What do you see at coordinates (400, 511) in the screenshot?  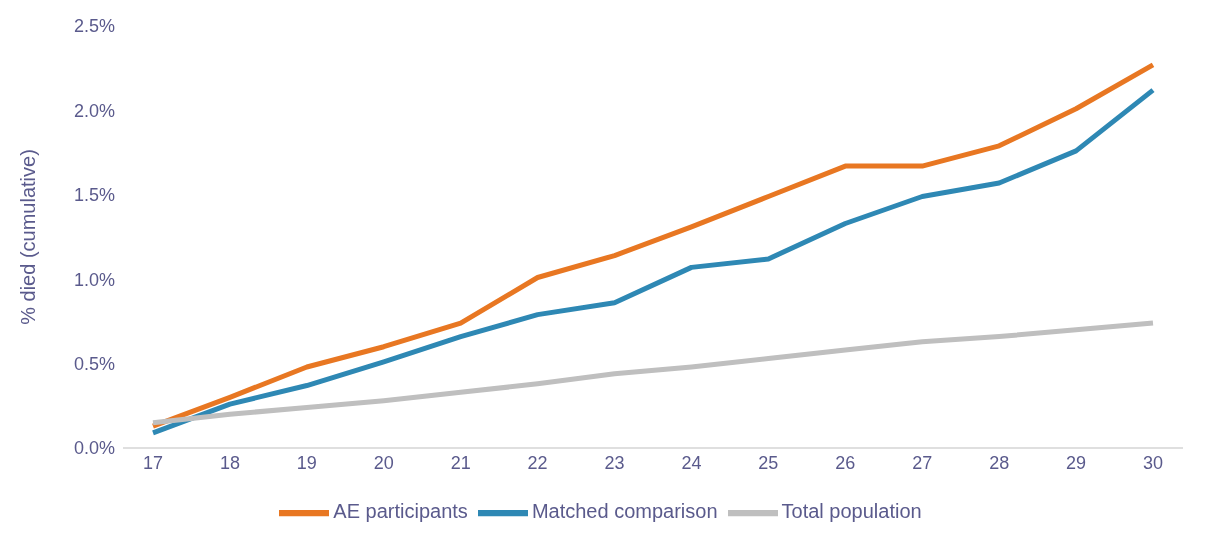 I see `legend-label: AE participants` at bounding box center [400, 511].